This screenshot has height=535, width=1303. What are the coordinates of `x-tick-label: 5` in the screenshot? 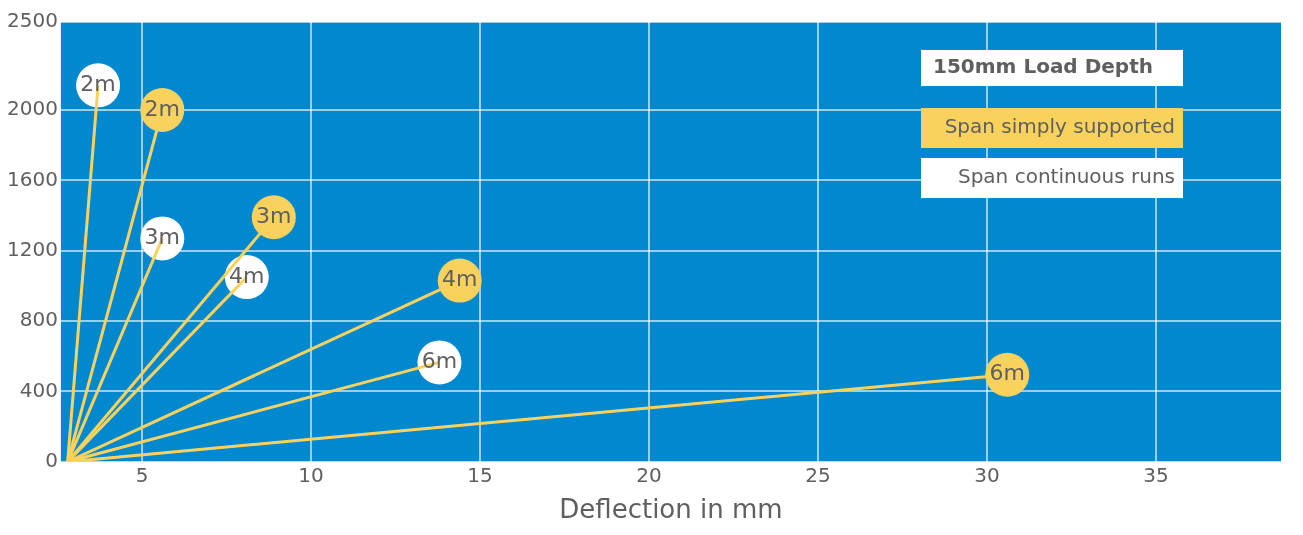 It's located at (142, 475).